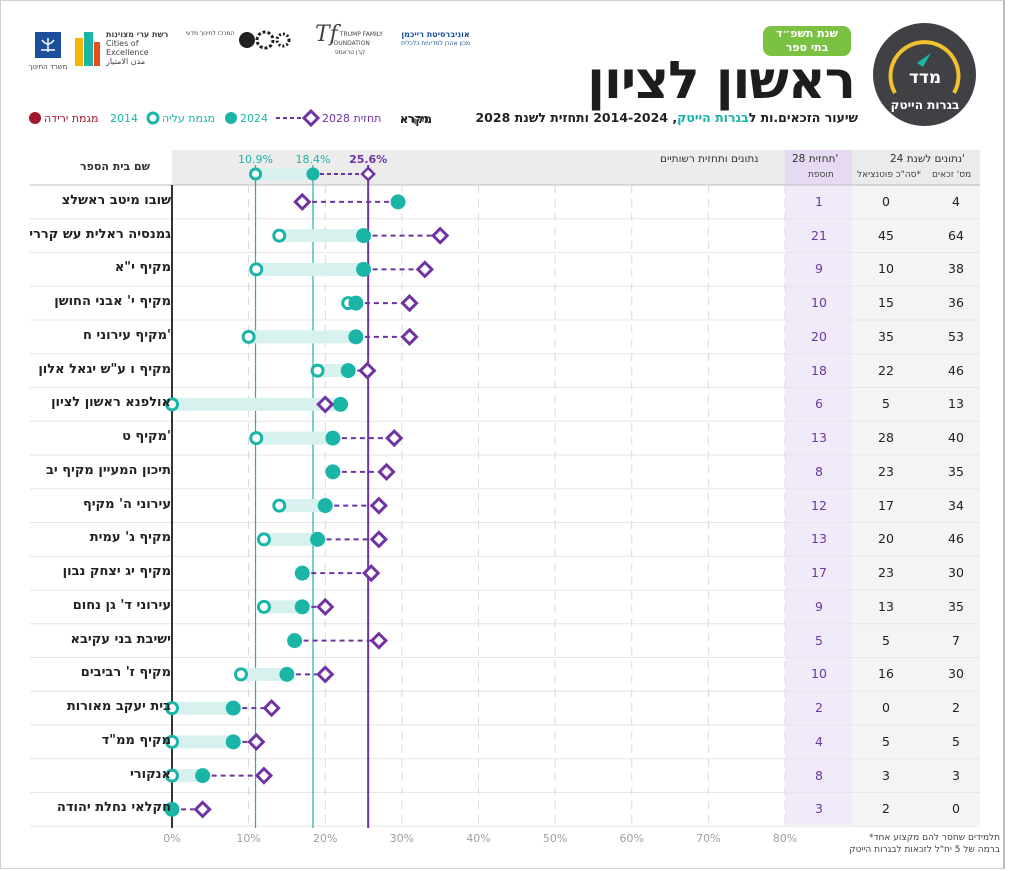 The height and width of the screenshot is (871, 1017). Describe the element at coordinates (115, 166) in the screenshot. I see `school-column-header: שם בית הספר` at that location.